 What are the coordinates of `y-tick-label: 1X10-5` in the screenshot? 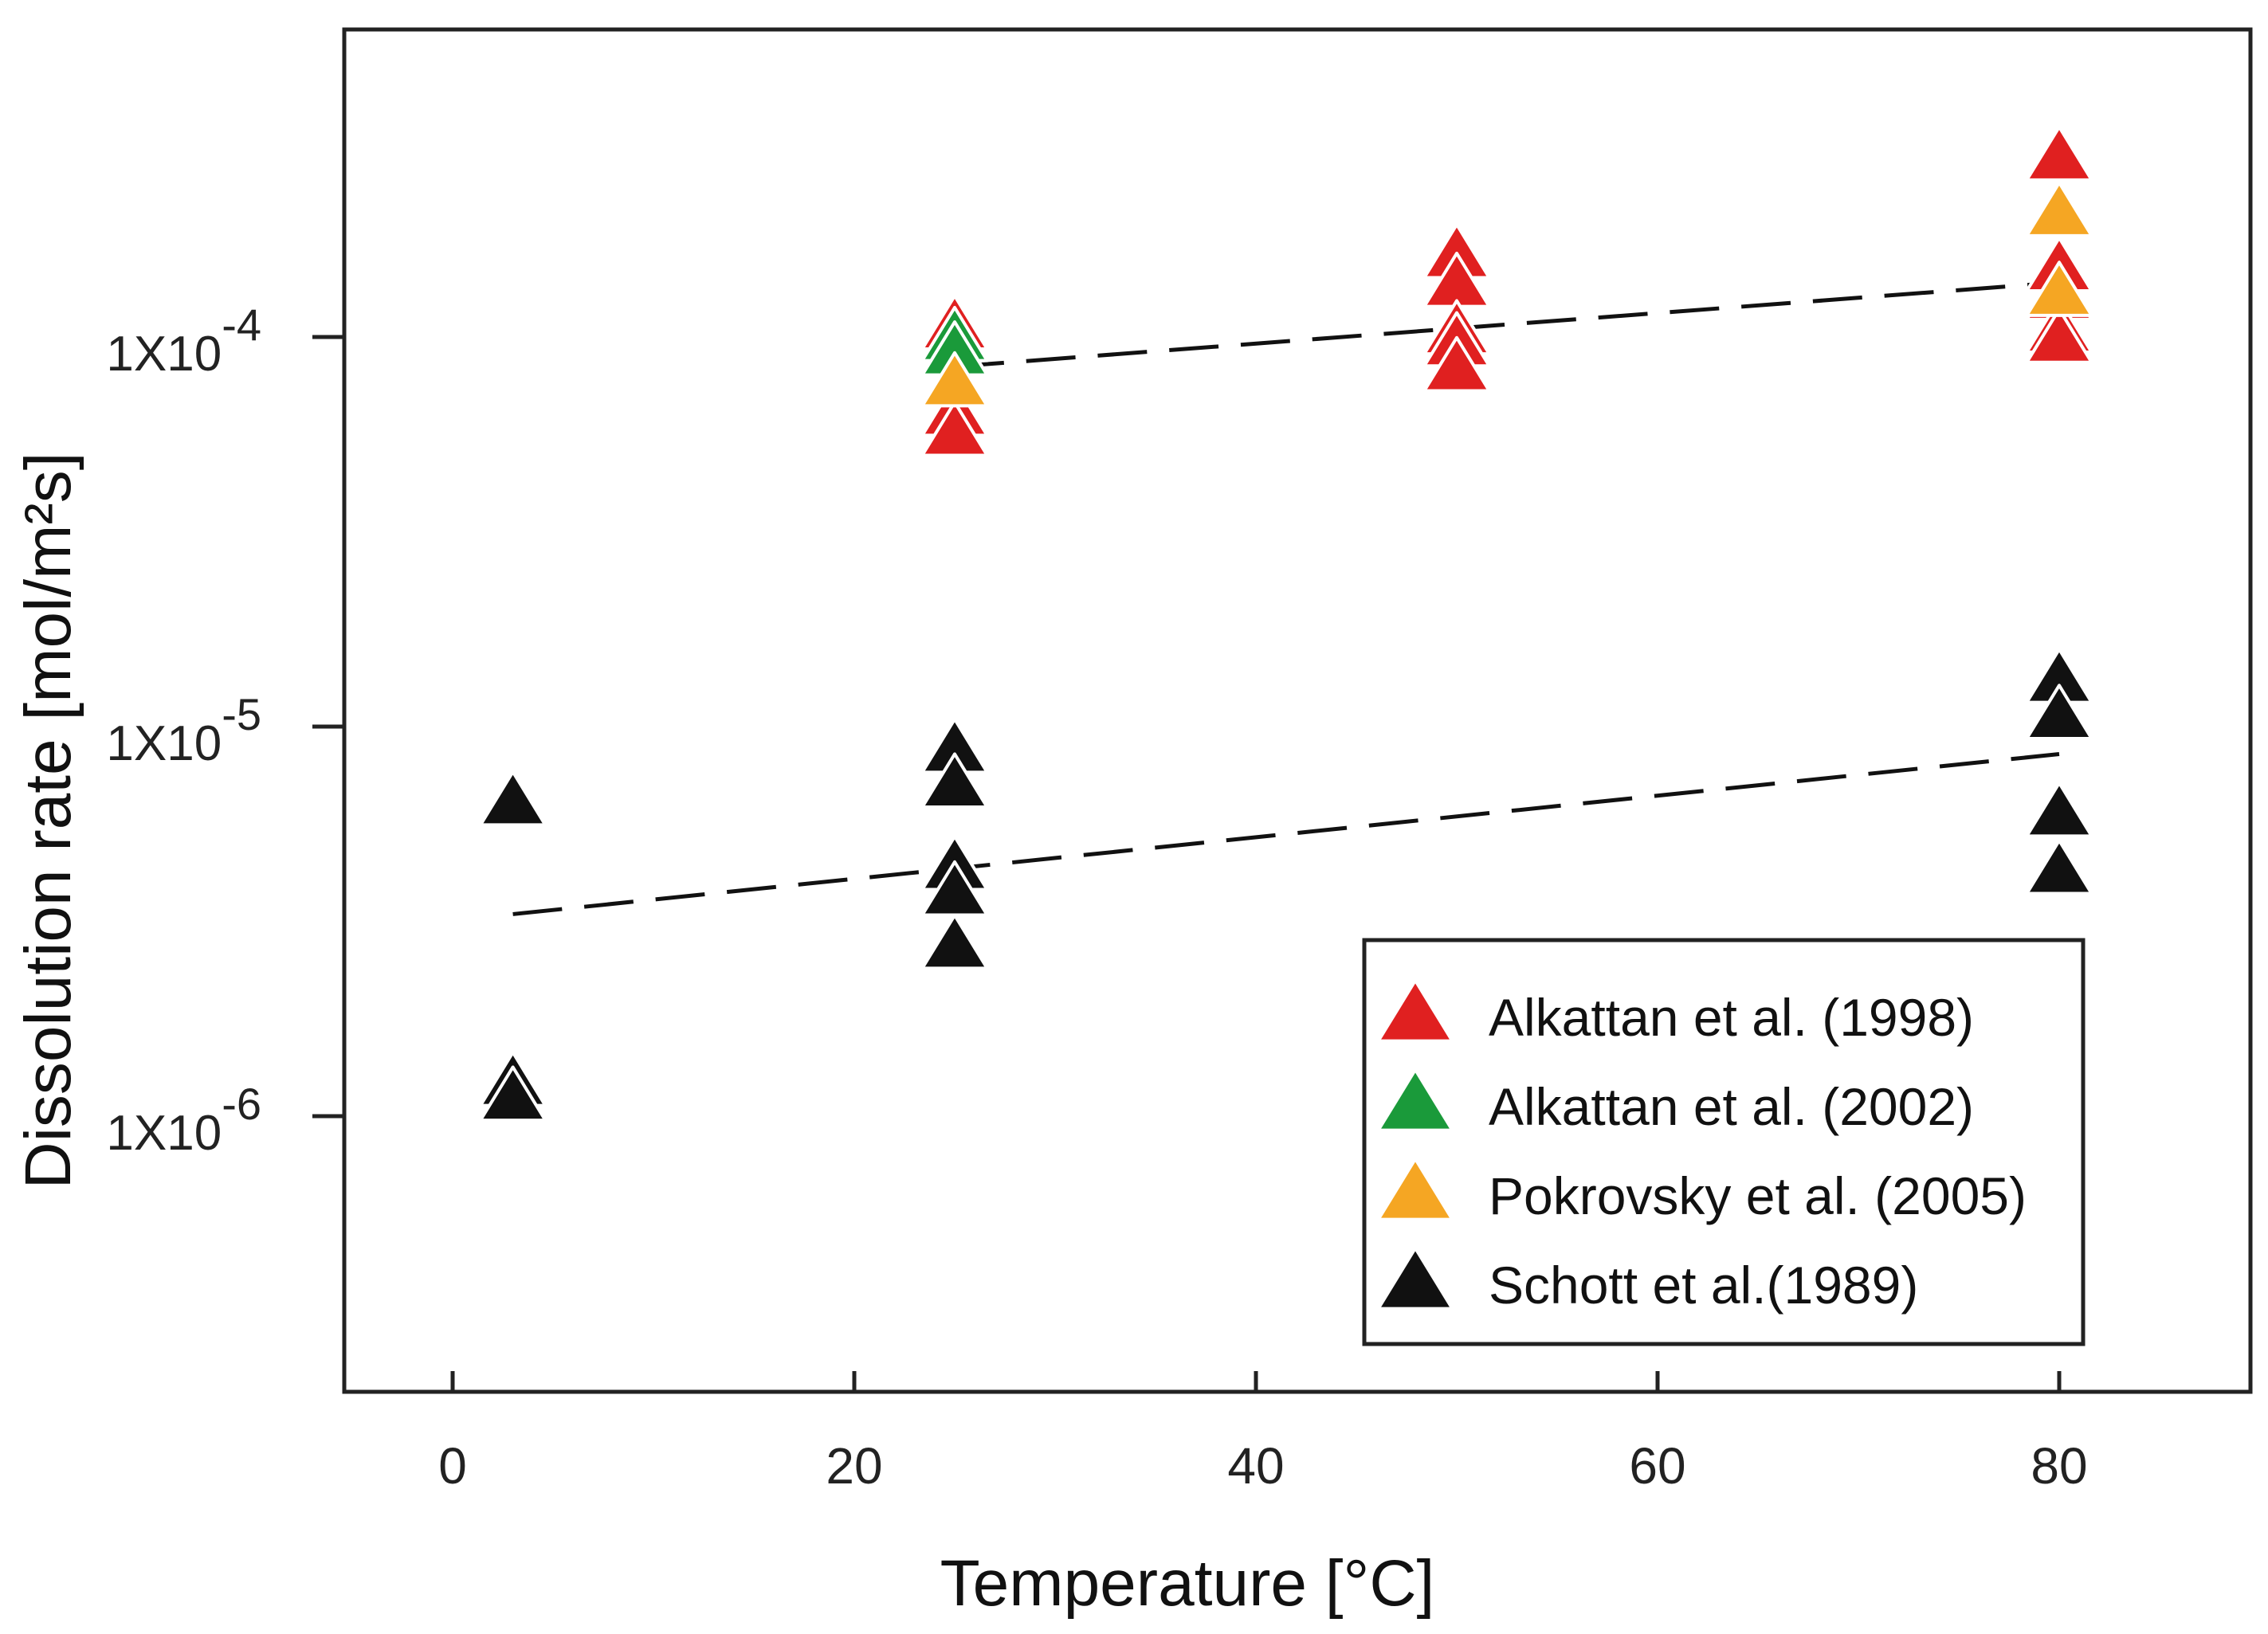 It's located at (183, 730).